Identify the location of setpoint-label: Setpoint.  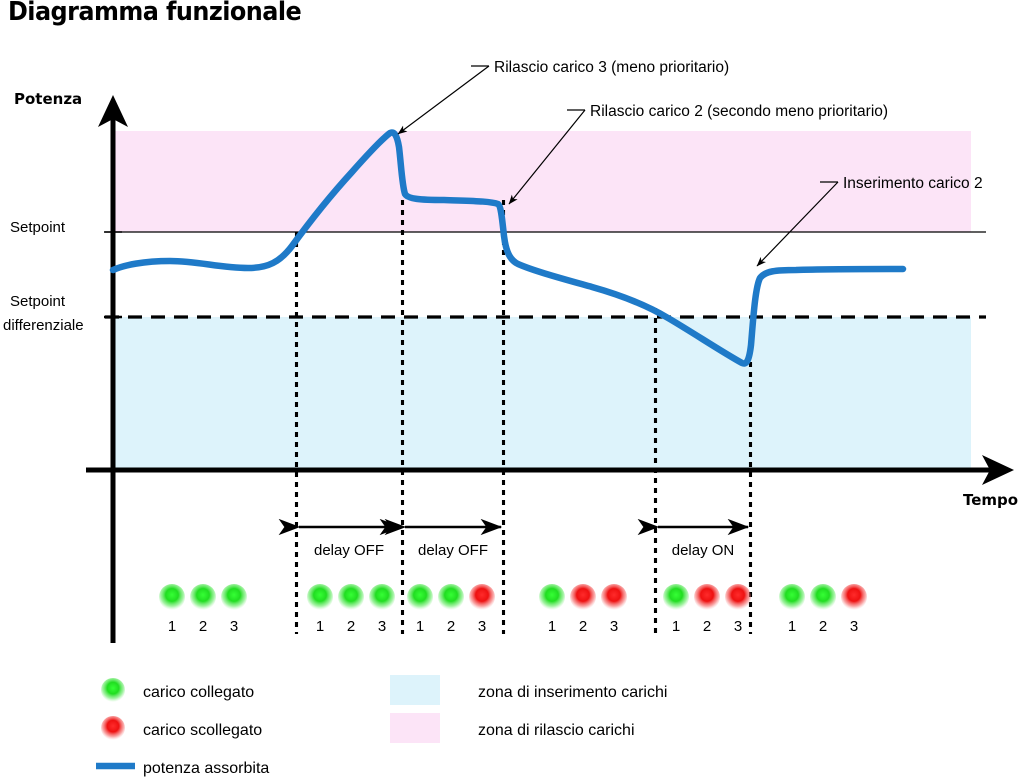
(38, 227).